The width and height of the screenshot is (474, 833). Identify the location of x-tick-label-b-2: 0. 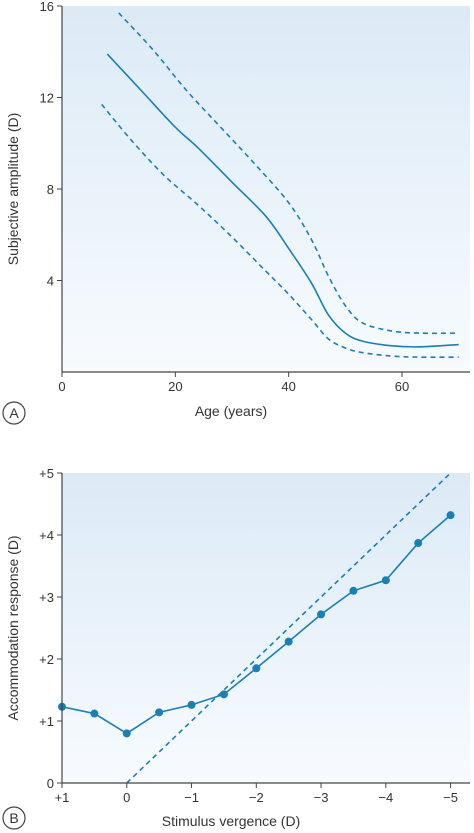
(126, 797).